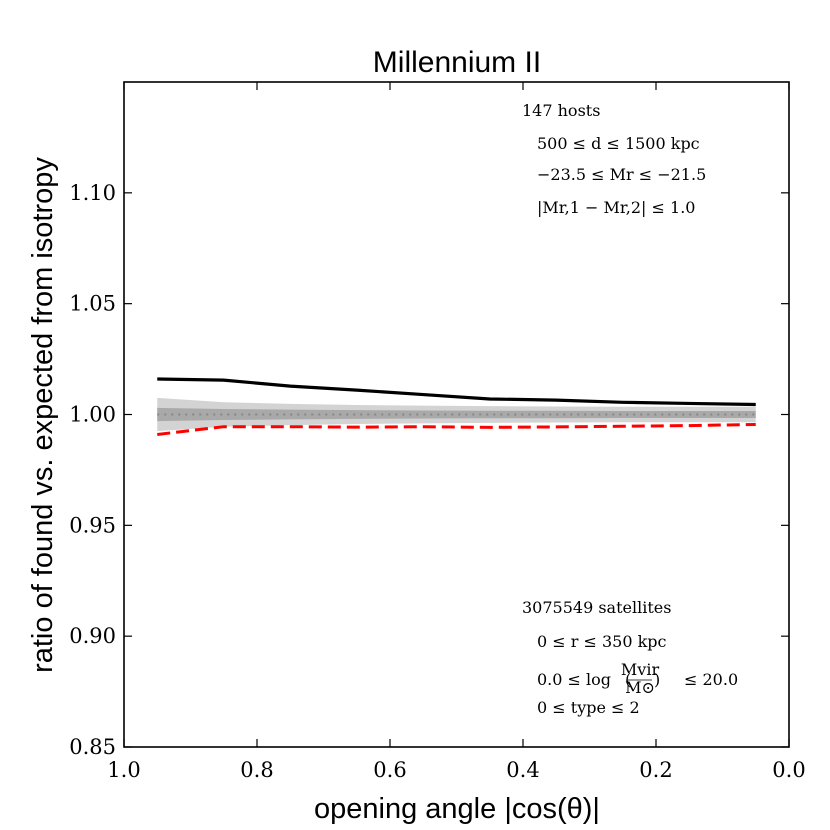 The image size is (830, 830). I want to click on annotation-magnitude-gap: |Mr,1 − Mr,2| ≤ 1.0, so click(616, 207).